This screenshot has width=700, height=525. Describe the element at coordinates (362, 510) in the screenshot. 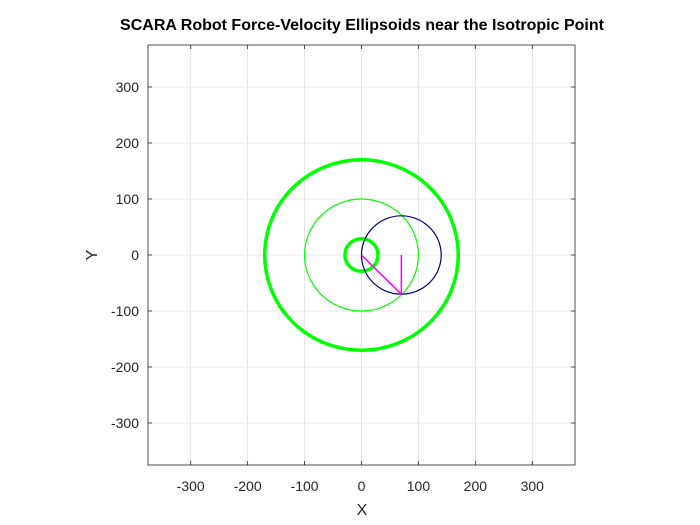

I see `x-axis-label: X` at that location.